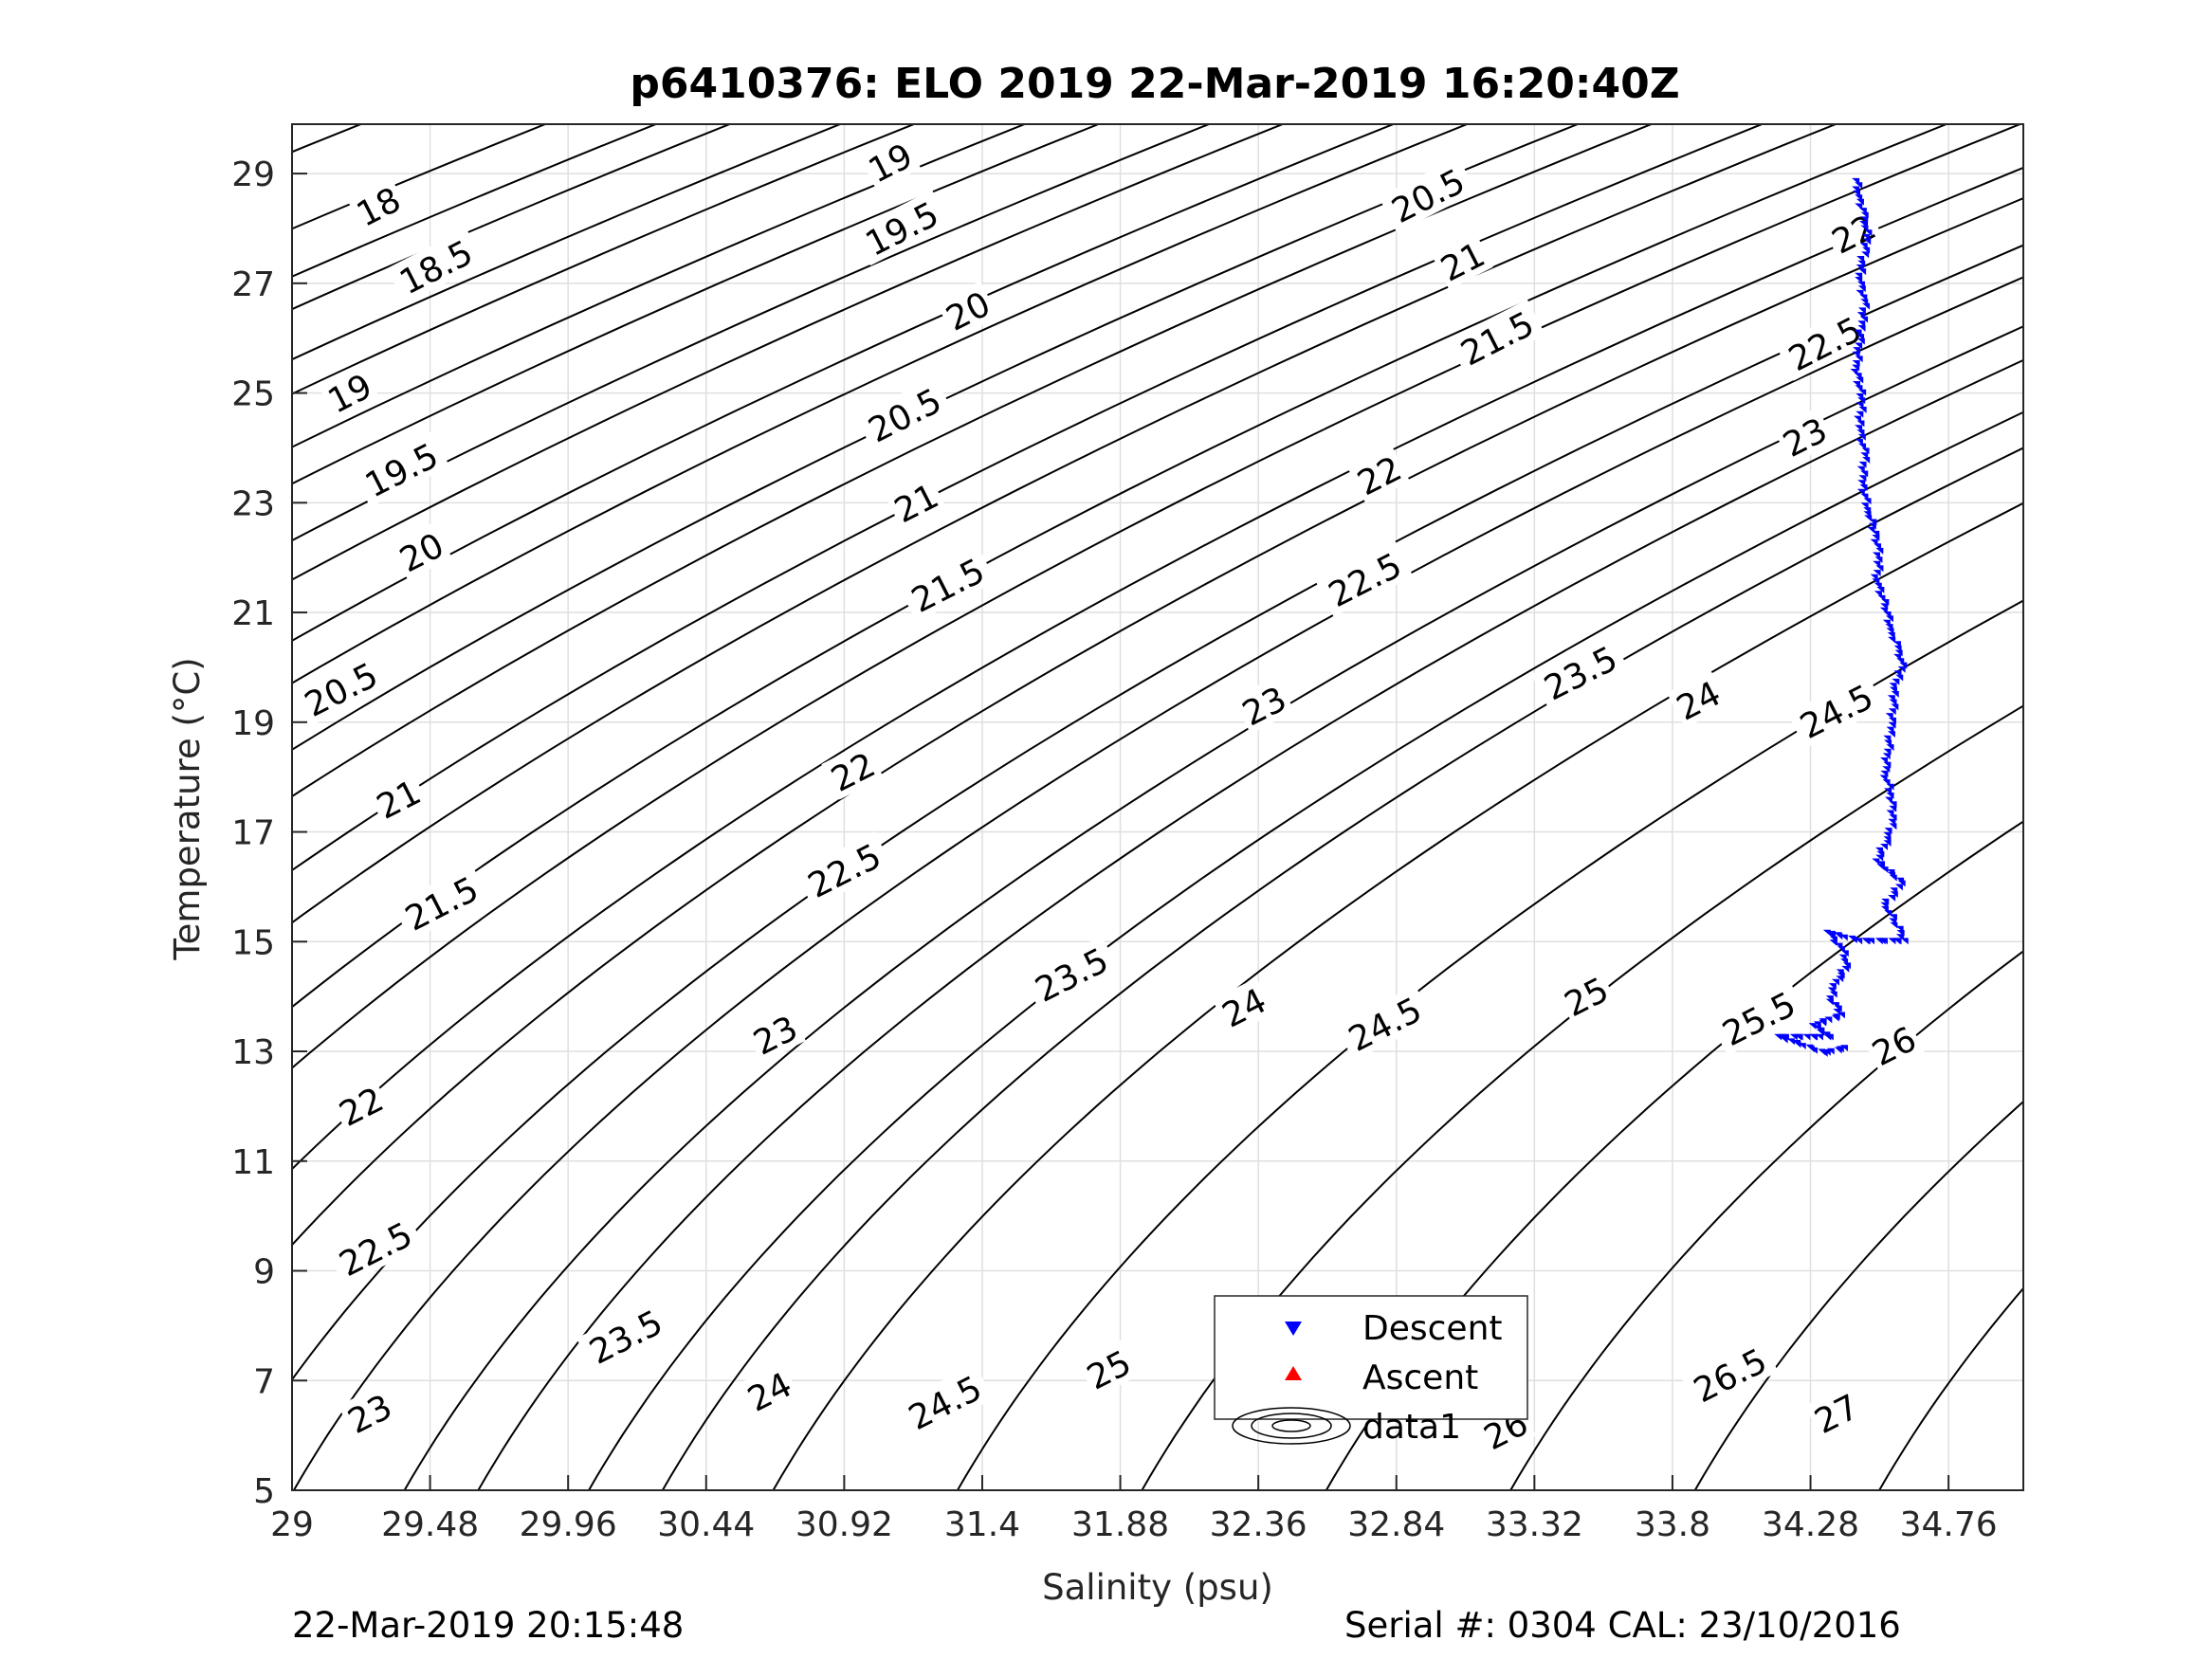  Describe the element at coordinates (488, 1625) in the screenshot. I see `footer-timestamp: 22-Mar-2019 20:15:48` at that location.